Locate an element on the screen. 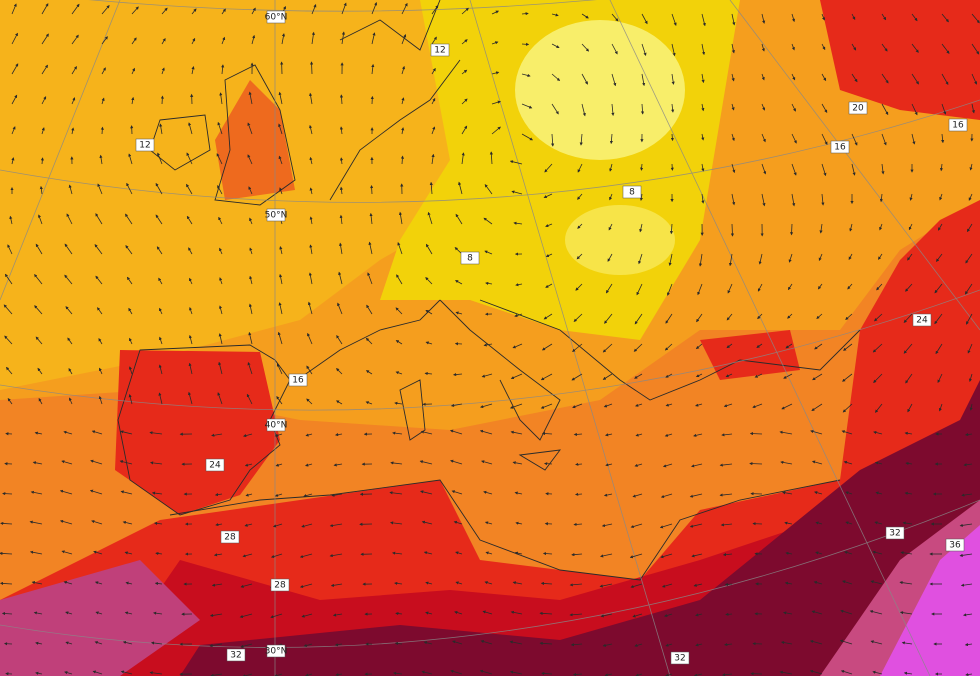  contour-label: 8 is located at coordinates (632, 193).